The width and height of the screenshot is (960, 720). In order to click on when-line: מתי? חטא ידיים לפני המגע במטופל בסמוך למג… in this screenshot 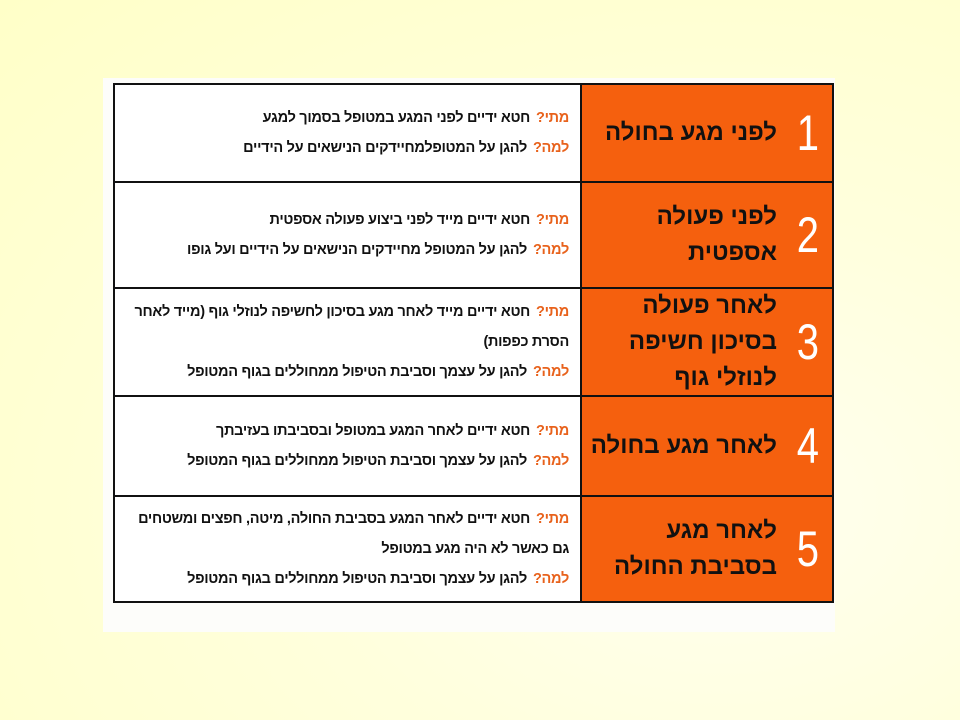, I will do `click(346, 118)`.